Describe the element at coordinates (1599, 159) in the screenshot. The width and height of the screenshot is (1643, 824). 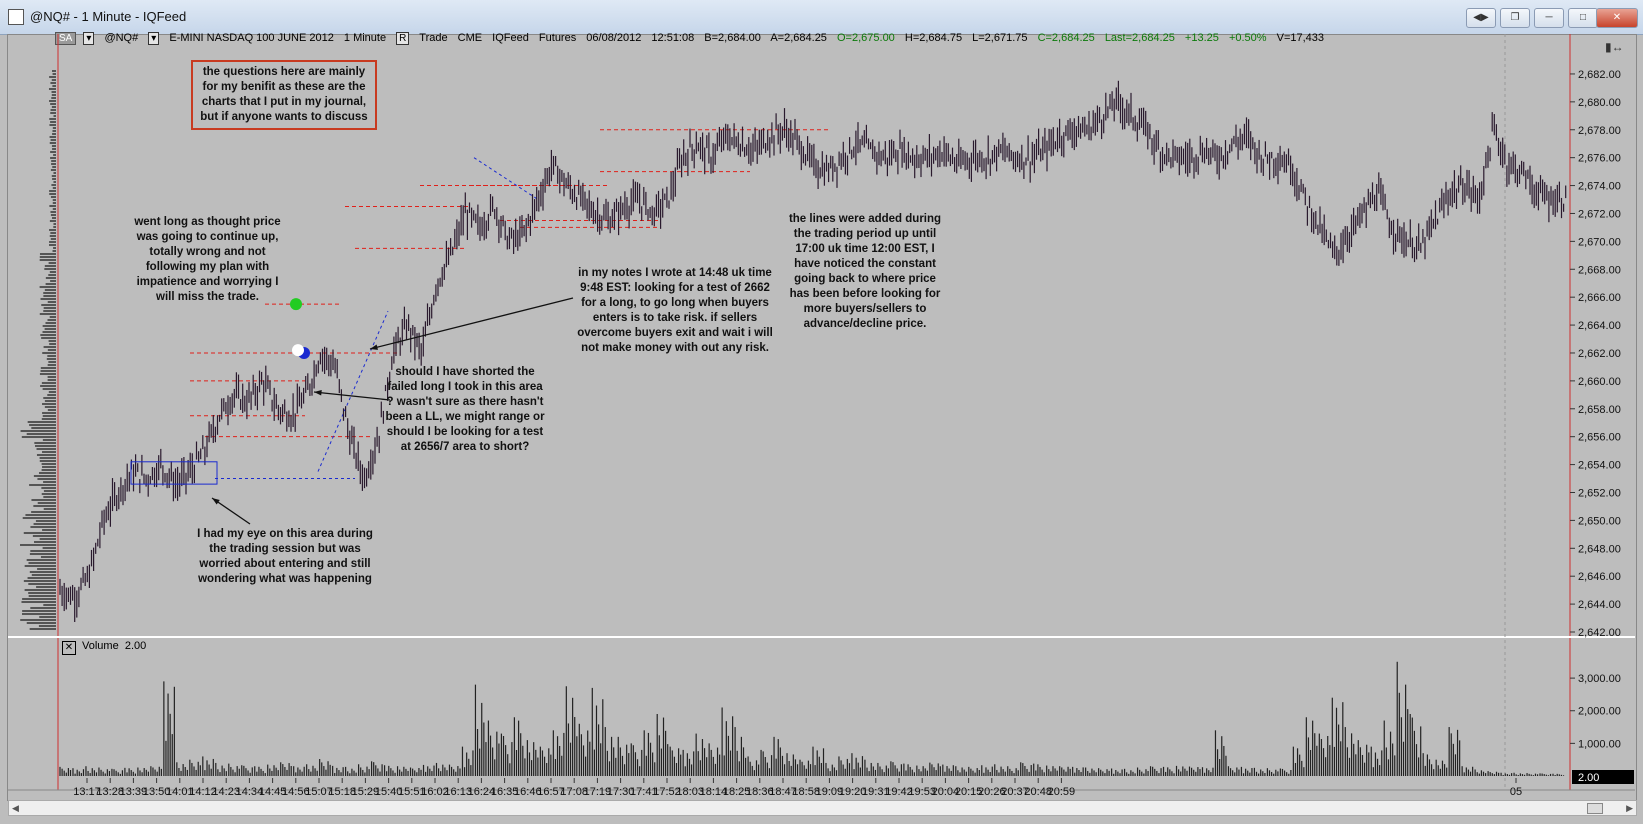
I see `price-tick-label: 2,676.00` at that location.